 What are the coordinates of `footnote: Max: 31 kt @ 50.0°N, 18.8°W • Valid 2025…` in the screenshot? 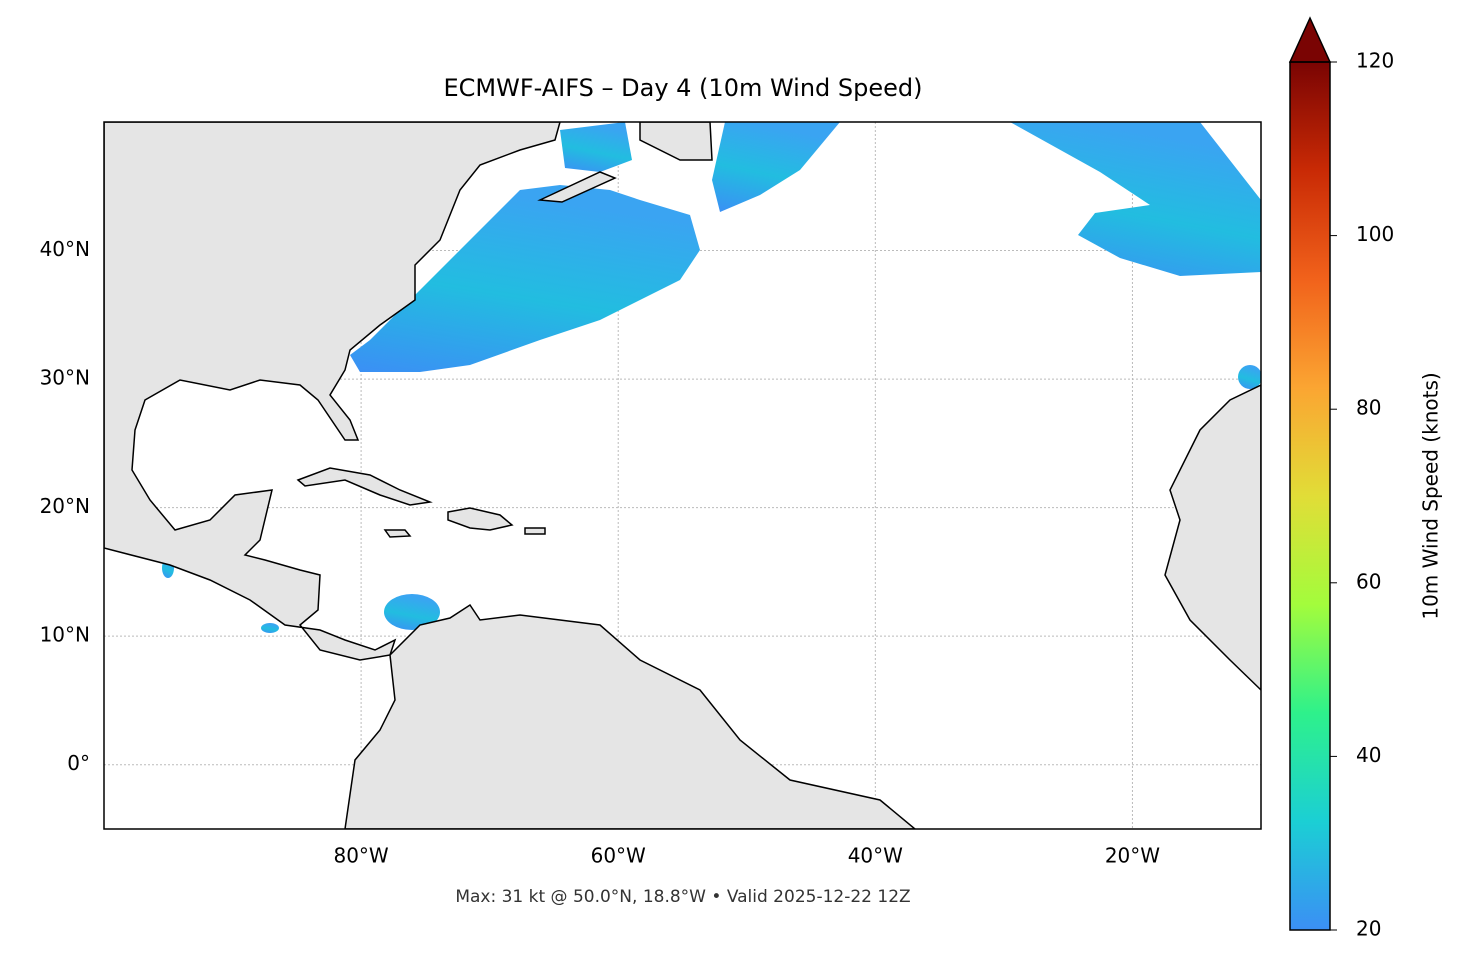 It's located at (682, 897).